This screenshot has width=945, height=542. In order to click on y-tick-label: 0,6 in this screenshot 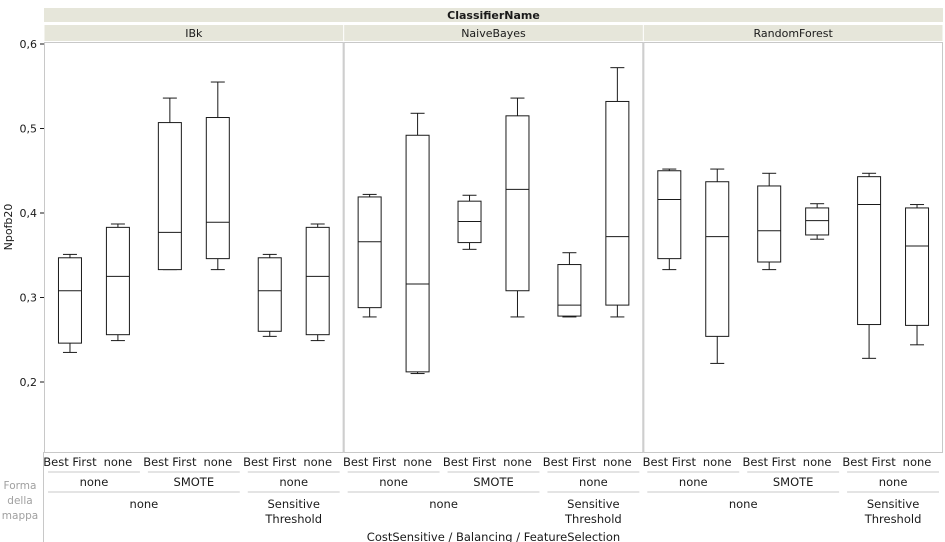, I will do `click(29, 44)`.